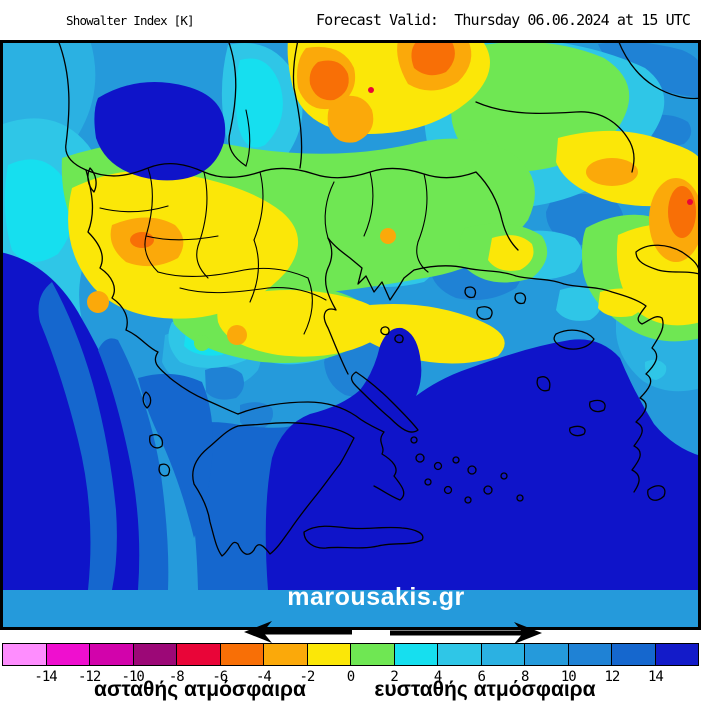 Image resolution: width=701 pixels, height=701 pixels. I want to click on direction-arrows, so click(393, 632).